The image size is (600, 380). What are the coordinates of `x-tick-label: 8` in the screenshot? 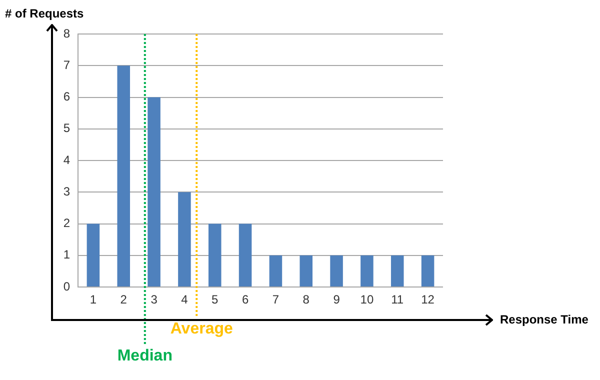 It's located at (306, 299).